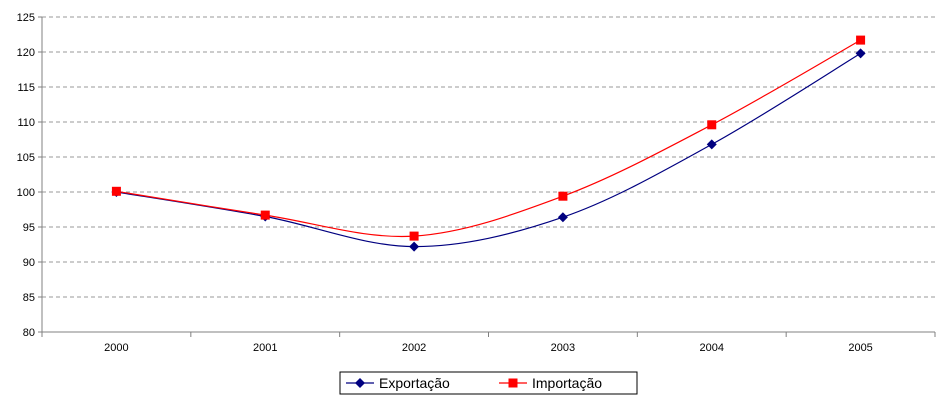 The width and height of the screenshot is (937, 400). What do you see at coordinates (265, 348) in the screenshot?
I see `x-tick-label: 2001` at bounding box center [265, 348].